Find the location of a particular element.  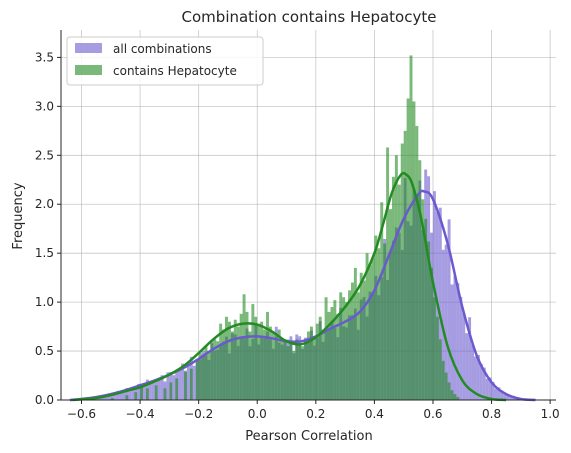

x-tick-label: 0.2 is located at coordinates (315, 414).